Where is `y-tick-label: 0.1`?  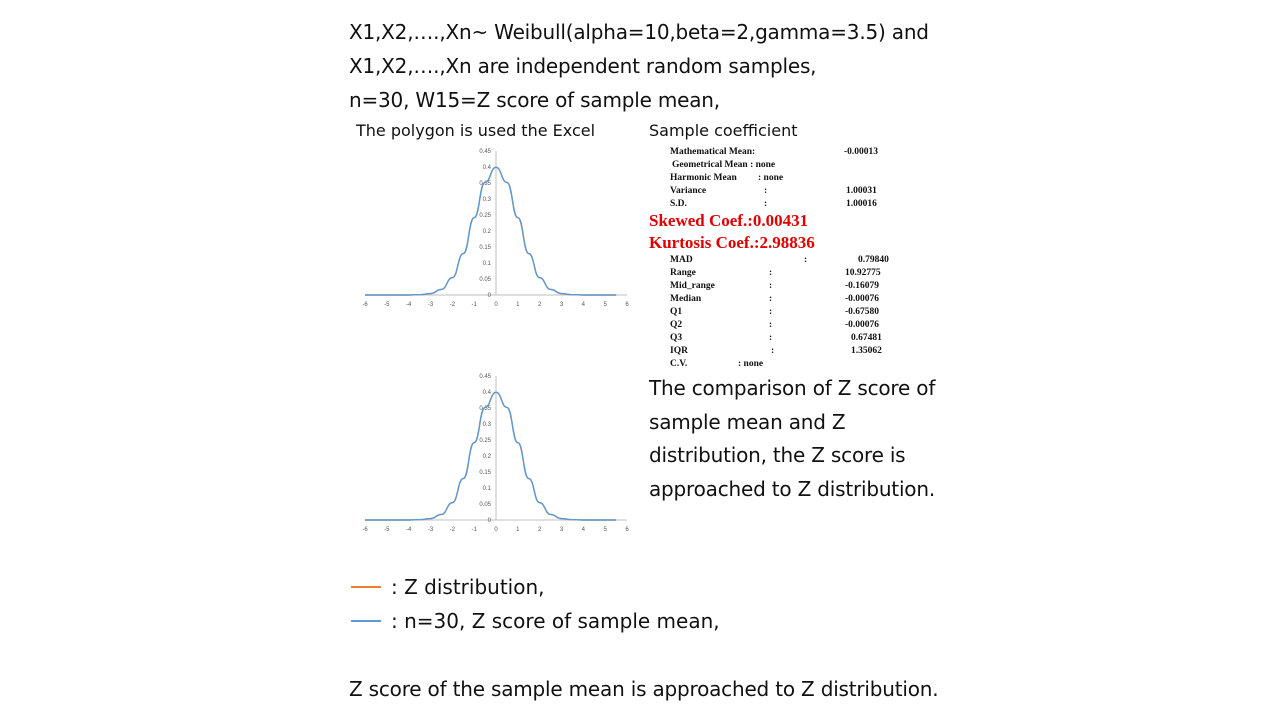
y-tick-label: 0.1 is located at coordinates (487, 264).